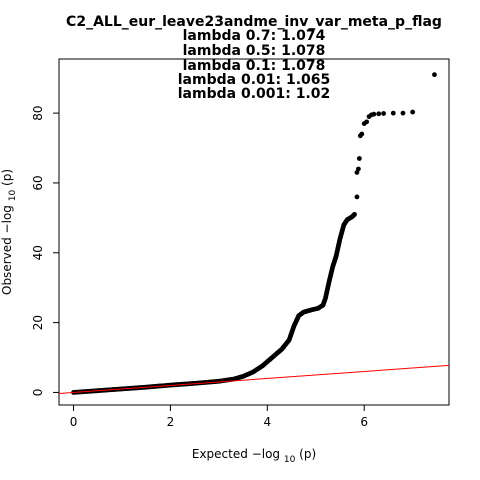 This screenshot has height=480, width=480. Describe the element at coordinates (254, 379) in the screenshot. I see `reference-line` at that location.